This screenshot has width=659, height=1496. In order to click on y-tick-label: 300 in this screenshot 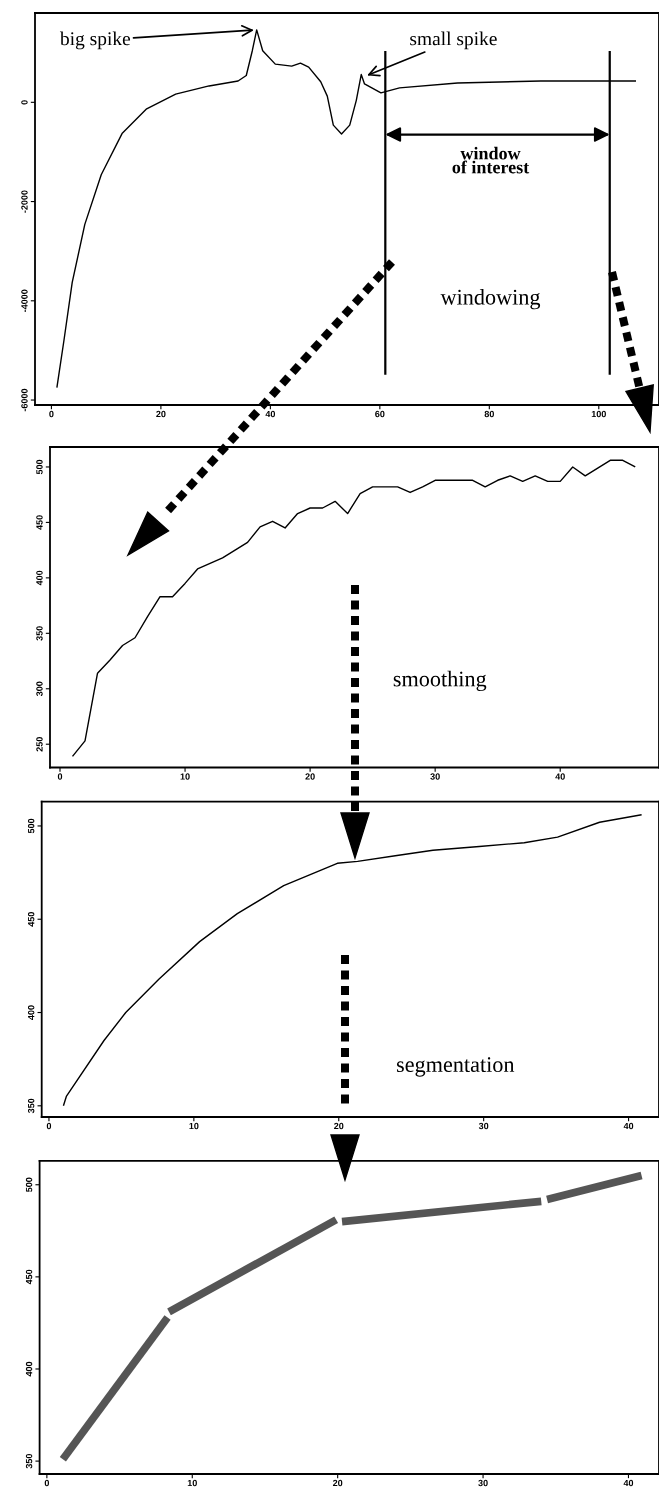, I will do `click(39, 689)`.